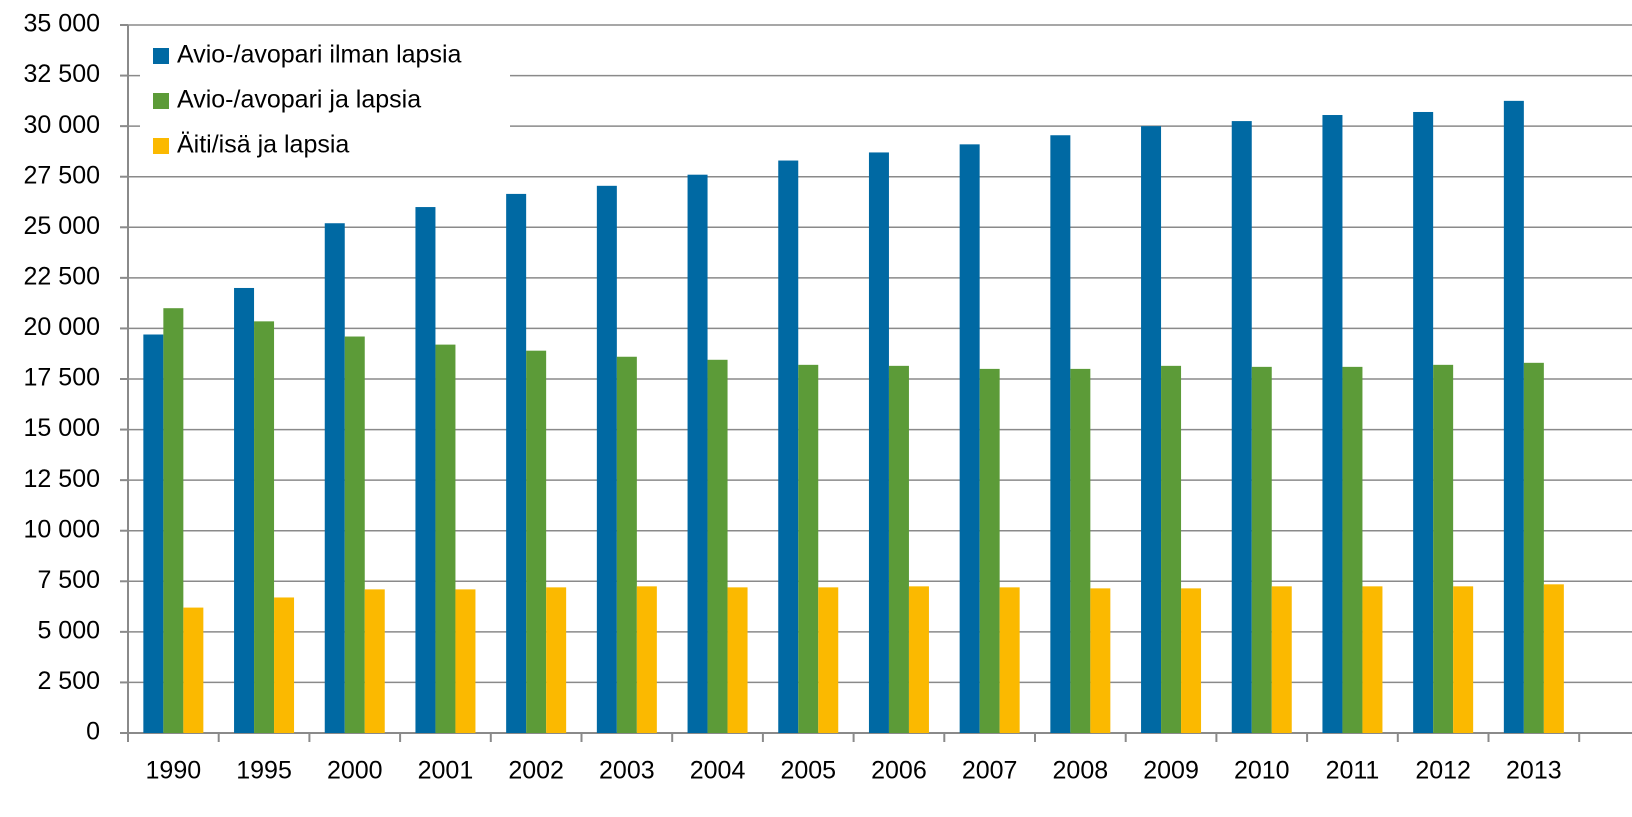 Image resolution: width=1632 pixels, height=817 pixels. Describe the element at coordinates (1443, 771) in the screenshot. I see `x-tick-label: 2012` at that location.